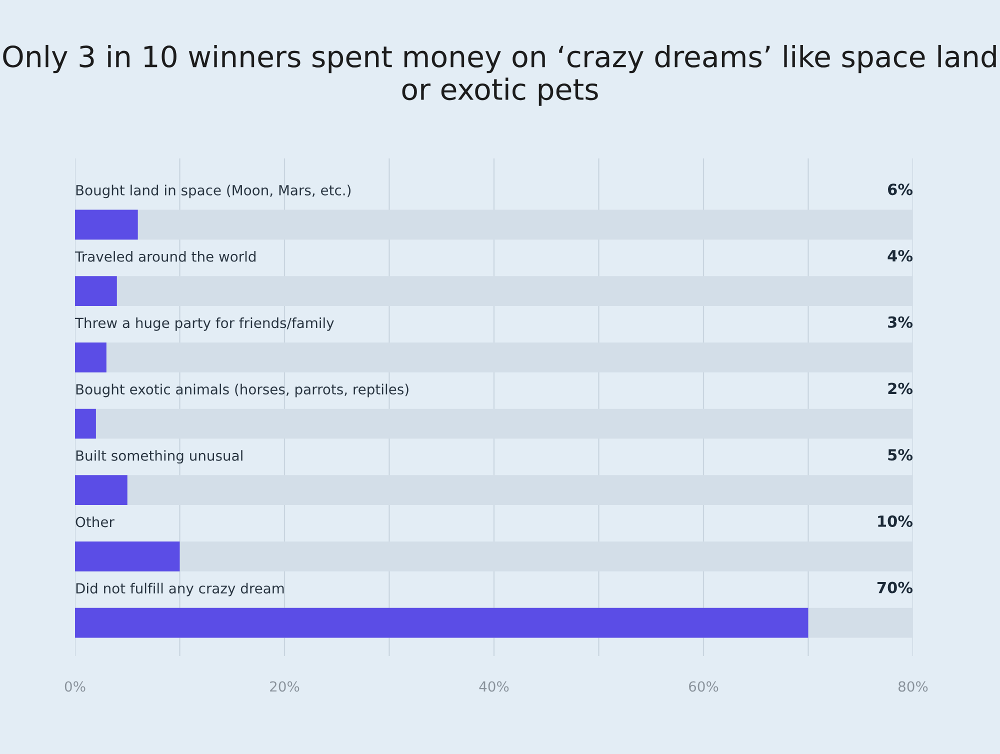  Describe the element at coordinates (213, 191) in the screenshot. I see `y-tick-label: Bought land in space (Moon, Mars, etc.)` at that location.